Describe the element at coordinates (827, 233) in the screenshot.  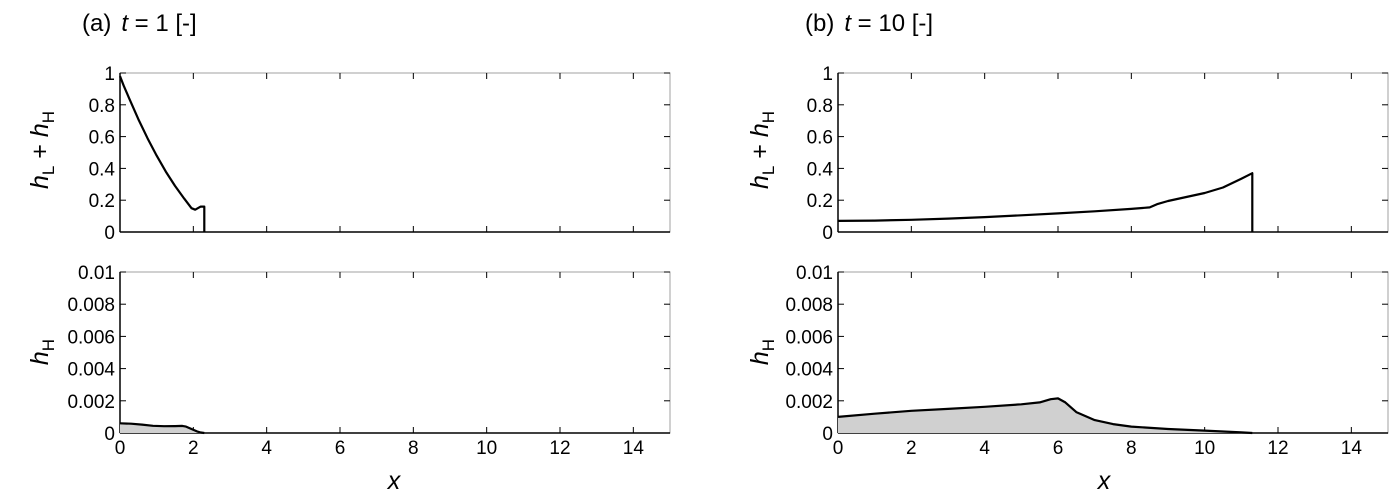
I see `panel-b-top-ytick-label: 0` at that location.